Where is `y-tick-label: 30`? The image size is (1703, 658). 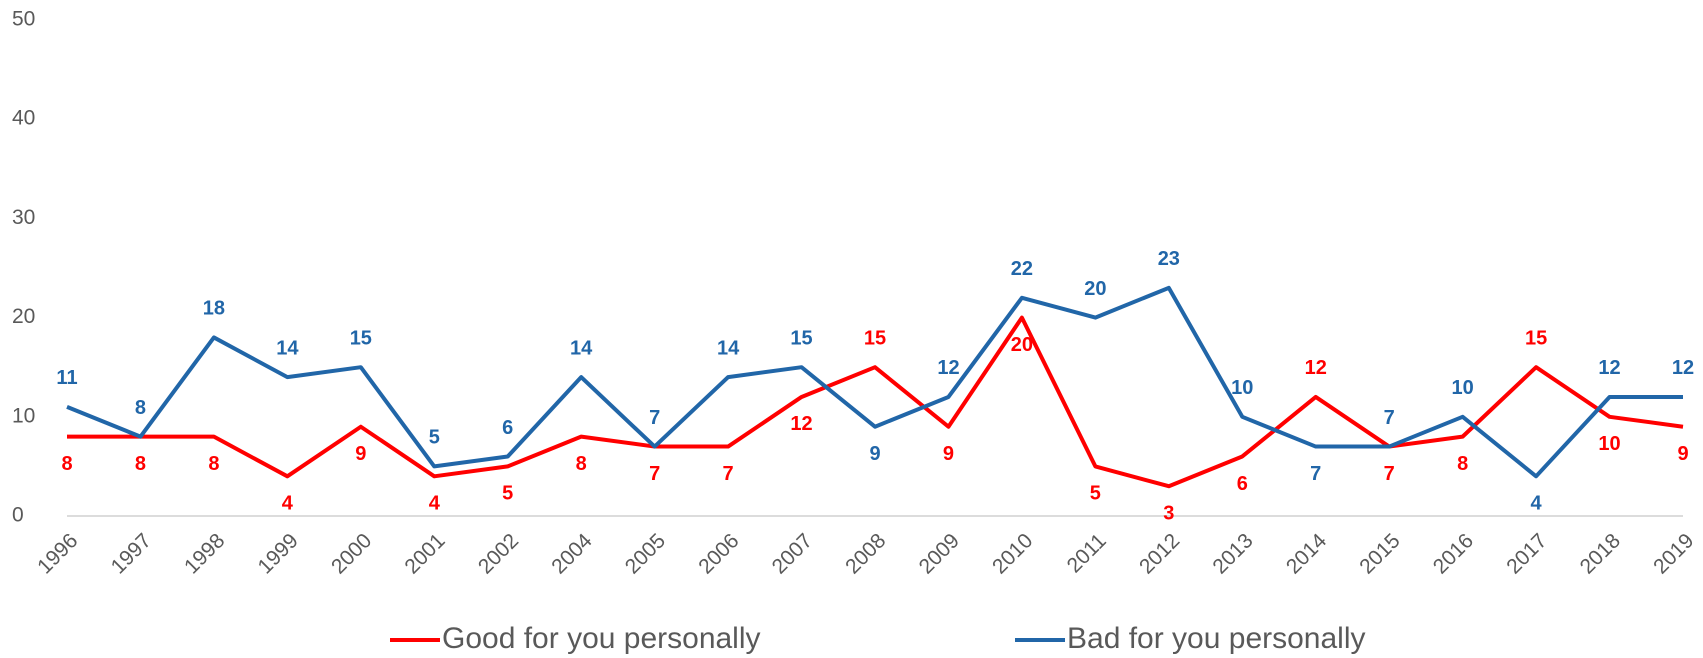 y-tick-label: 30 is located at coordinates (23, 217).